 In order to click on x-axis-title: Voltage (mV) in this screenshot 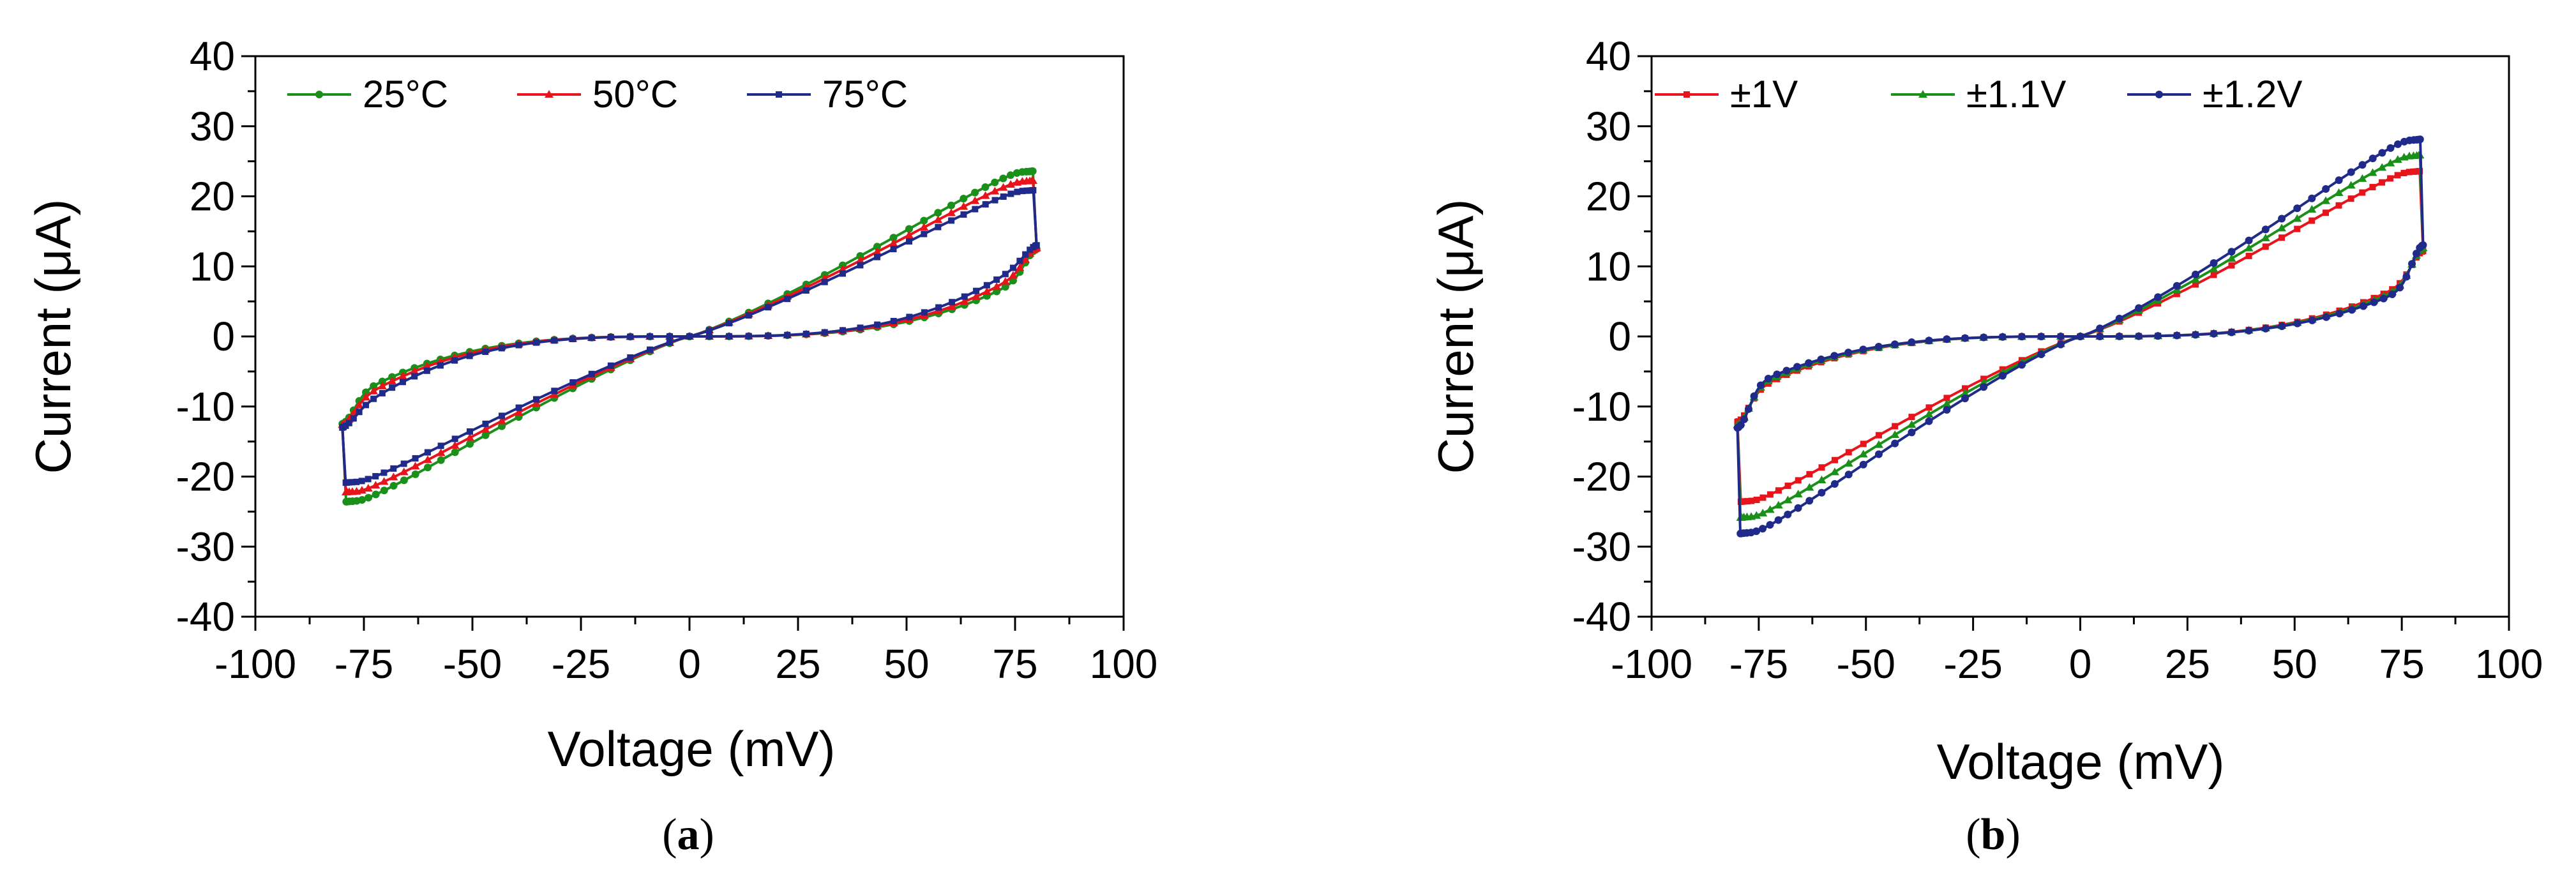, I will do `click(692, 749)`.